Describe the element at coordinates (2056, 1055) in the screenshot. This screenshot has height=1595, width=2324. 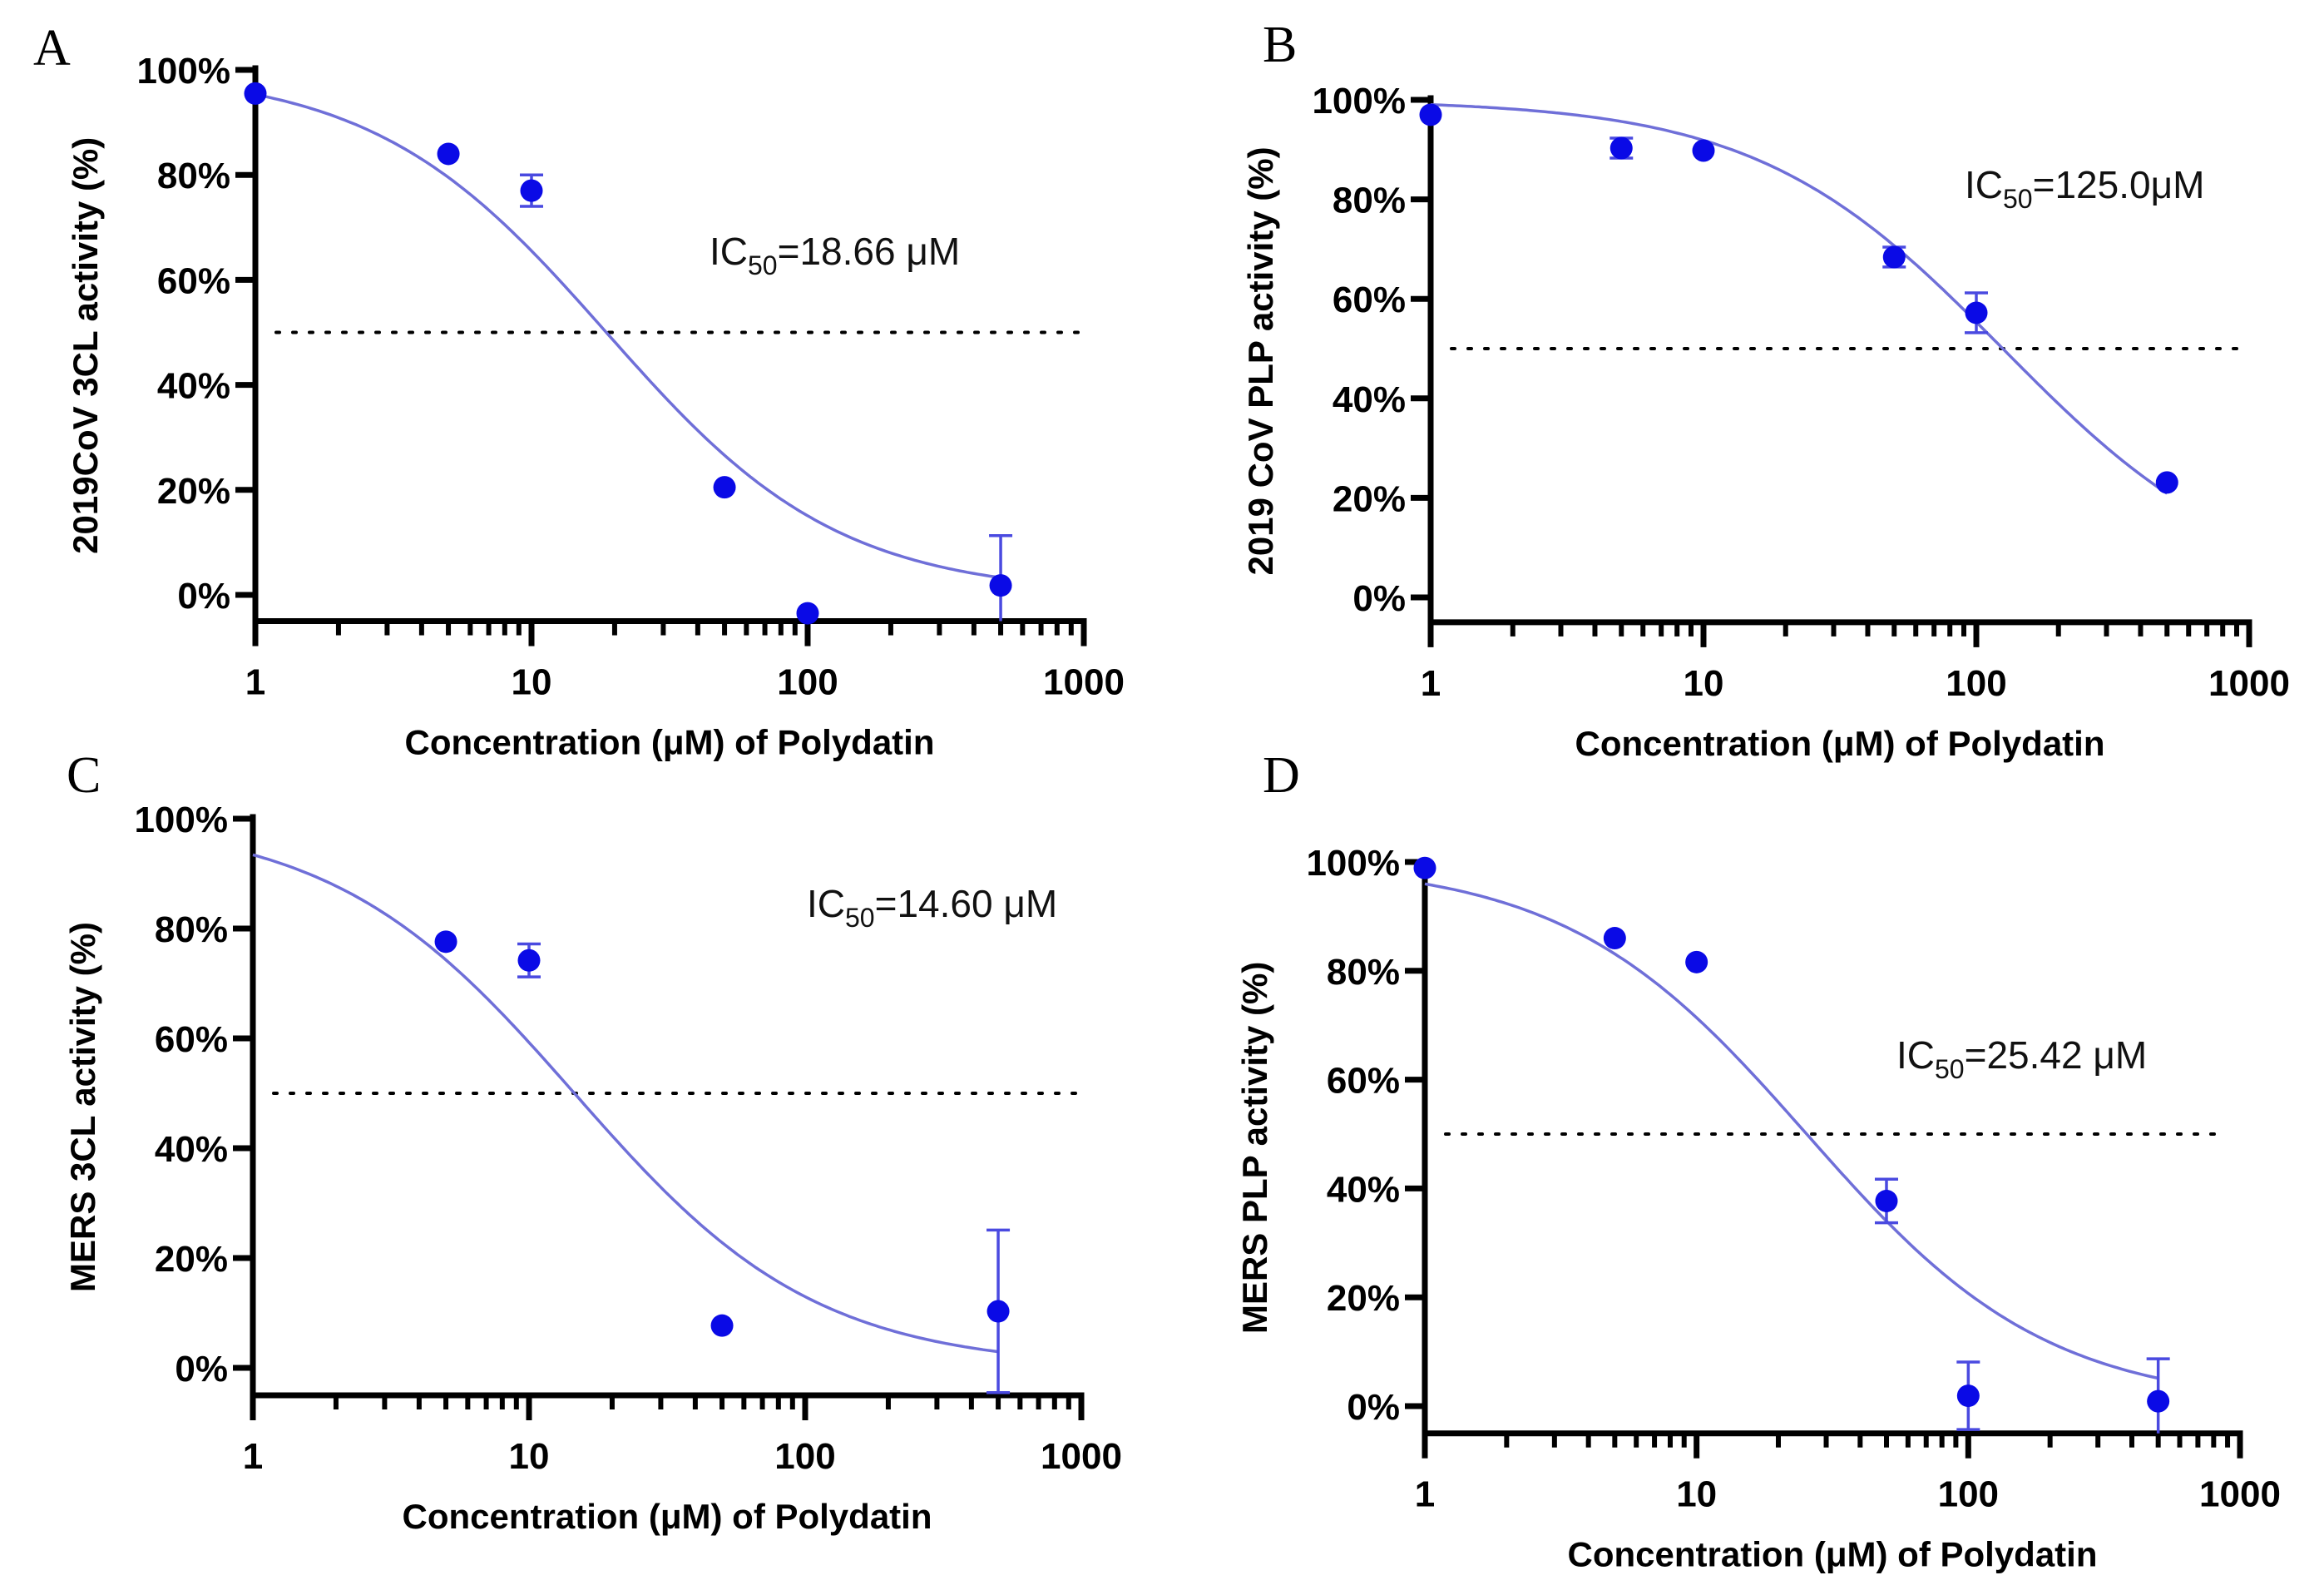
I see `ic50-value: =25.42 μM` at that location.